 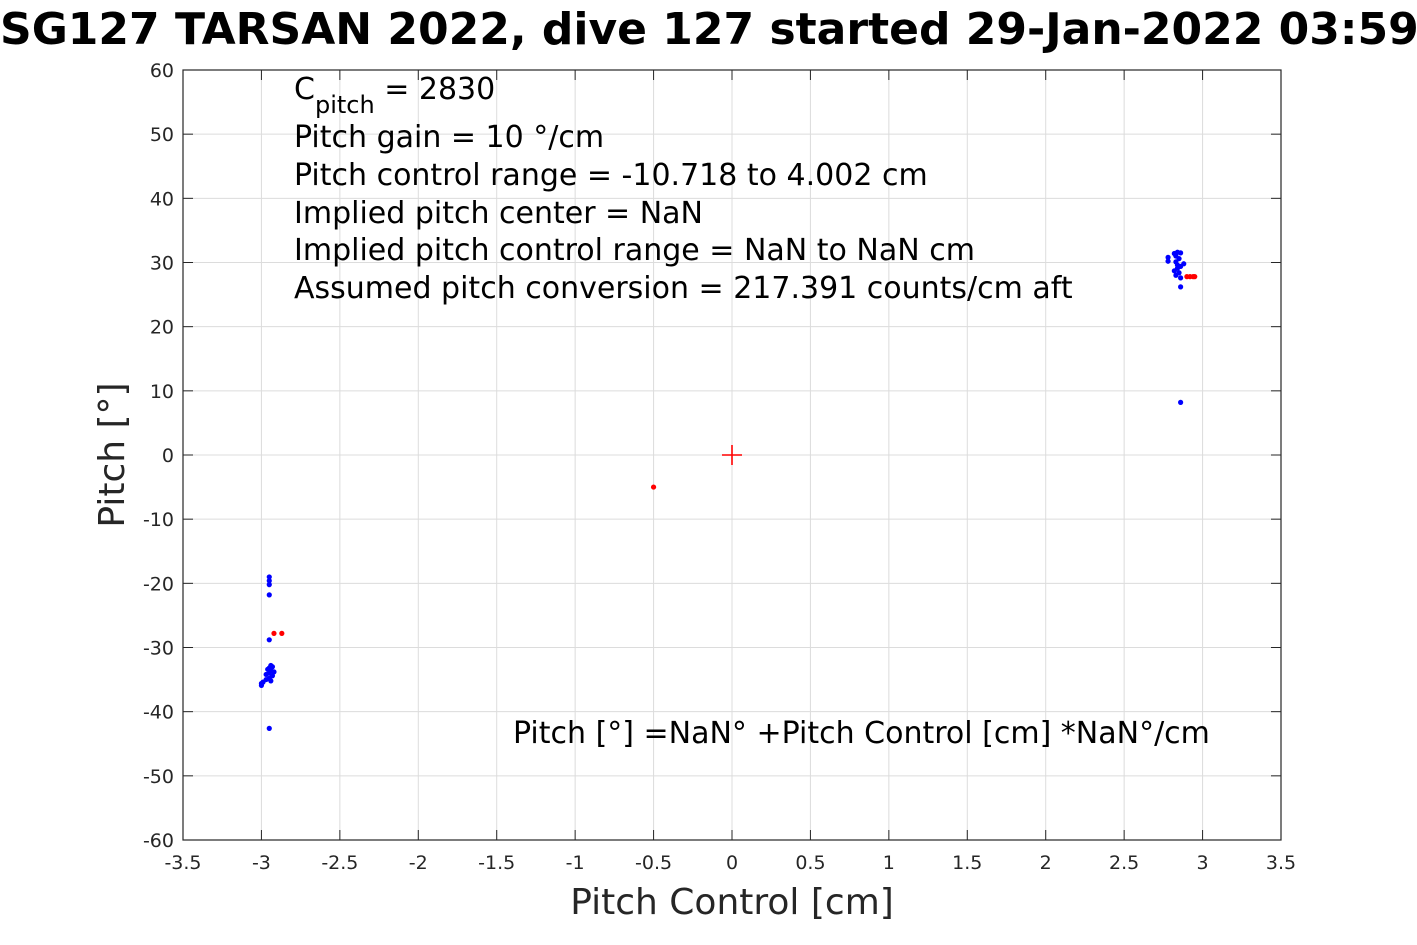 I want to click on x-tick-label: 0.5, so click(x=810, y=863).